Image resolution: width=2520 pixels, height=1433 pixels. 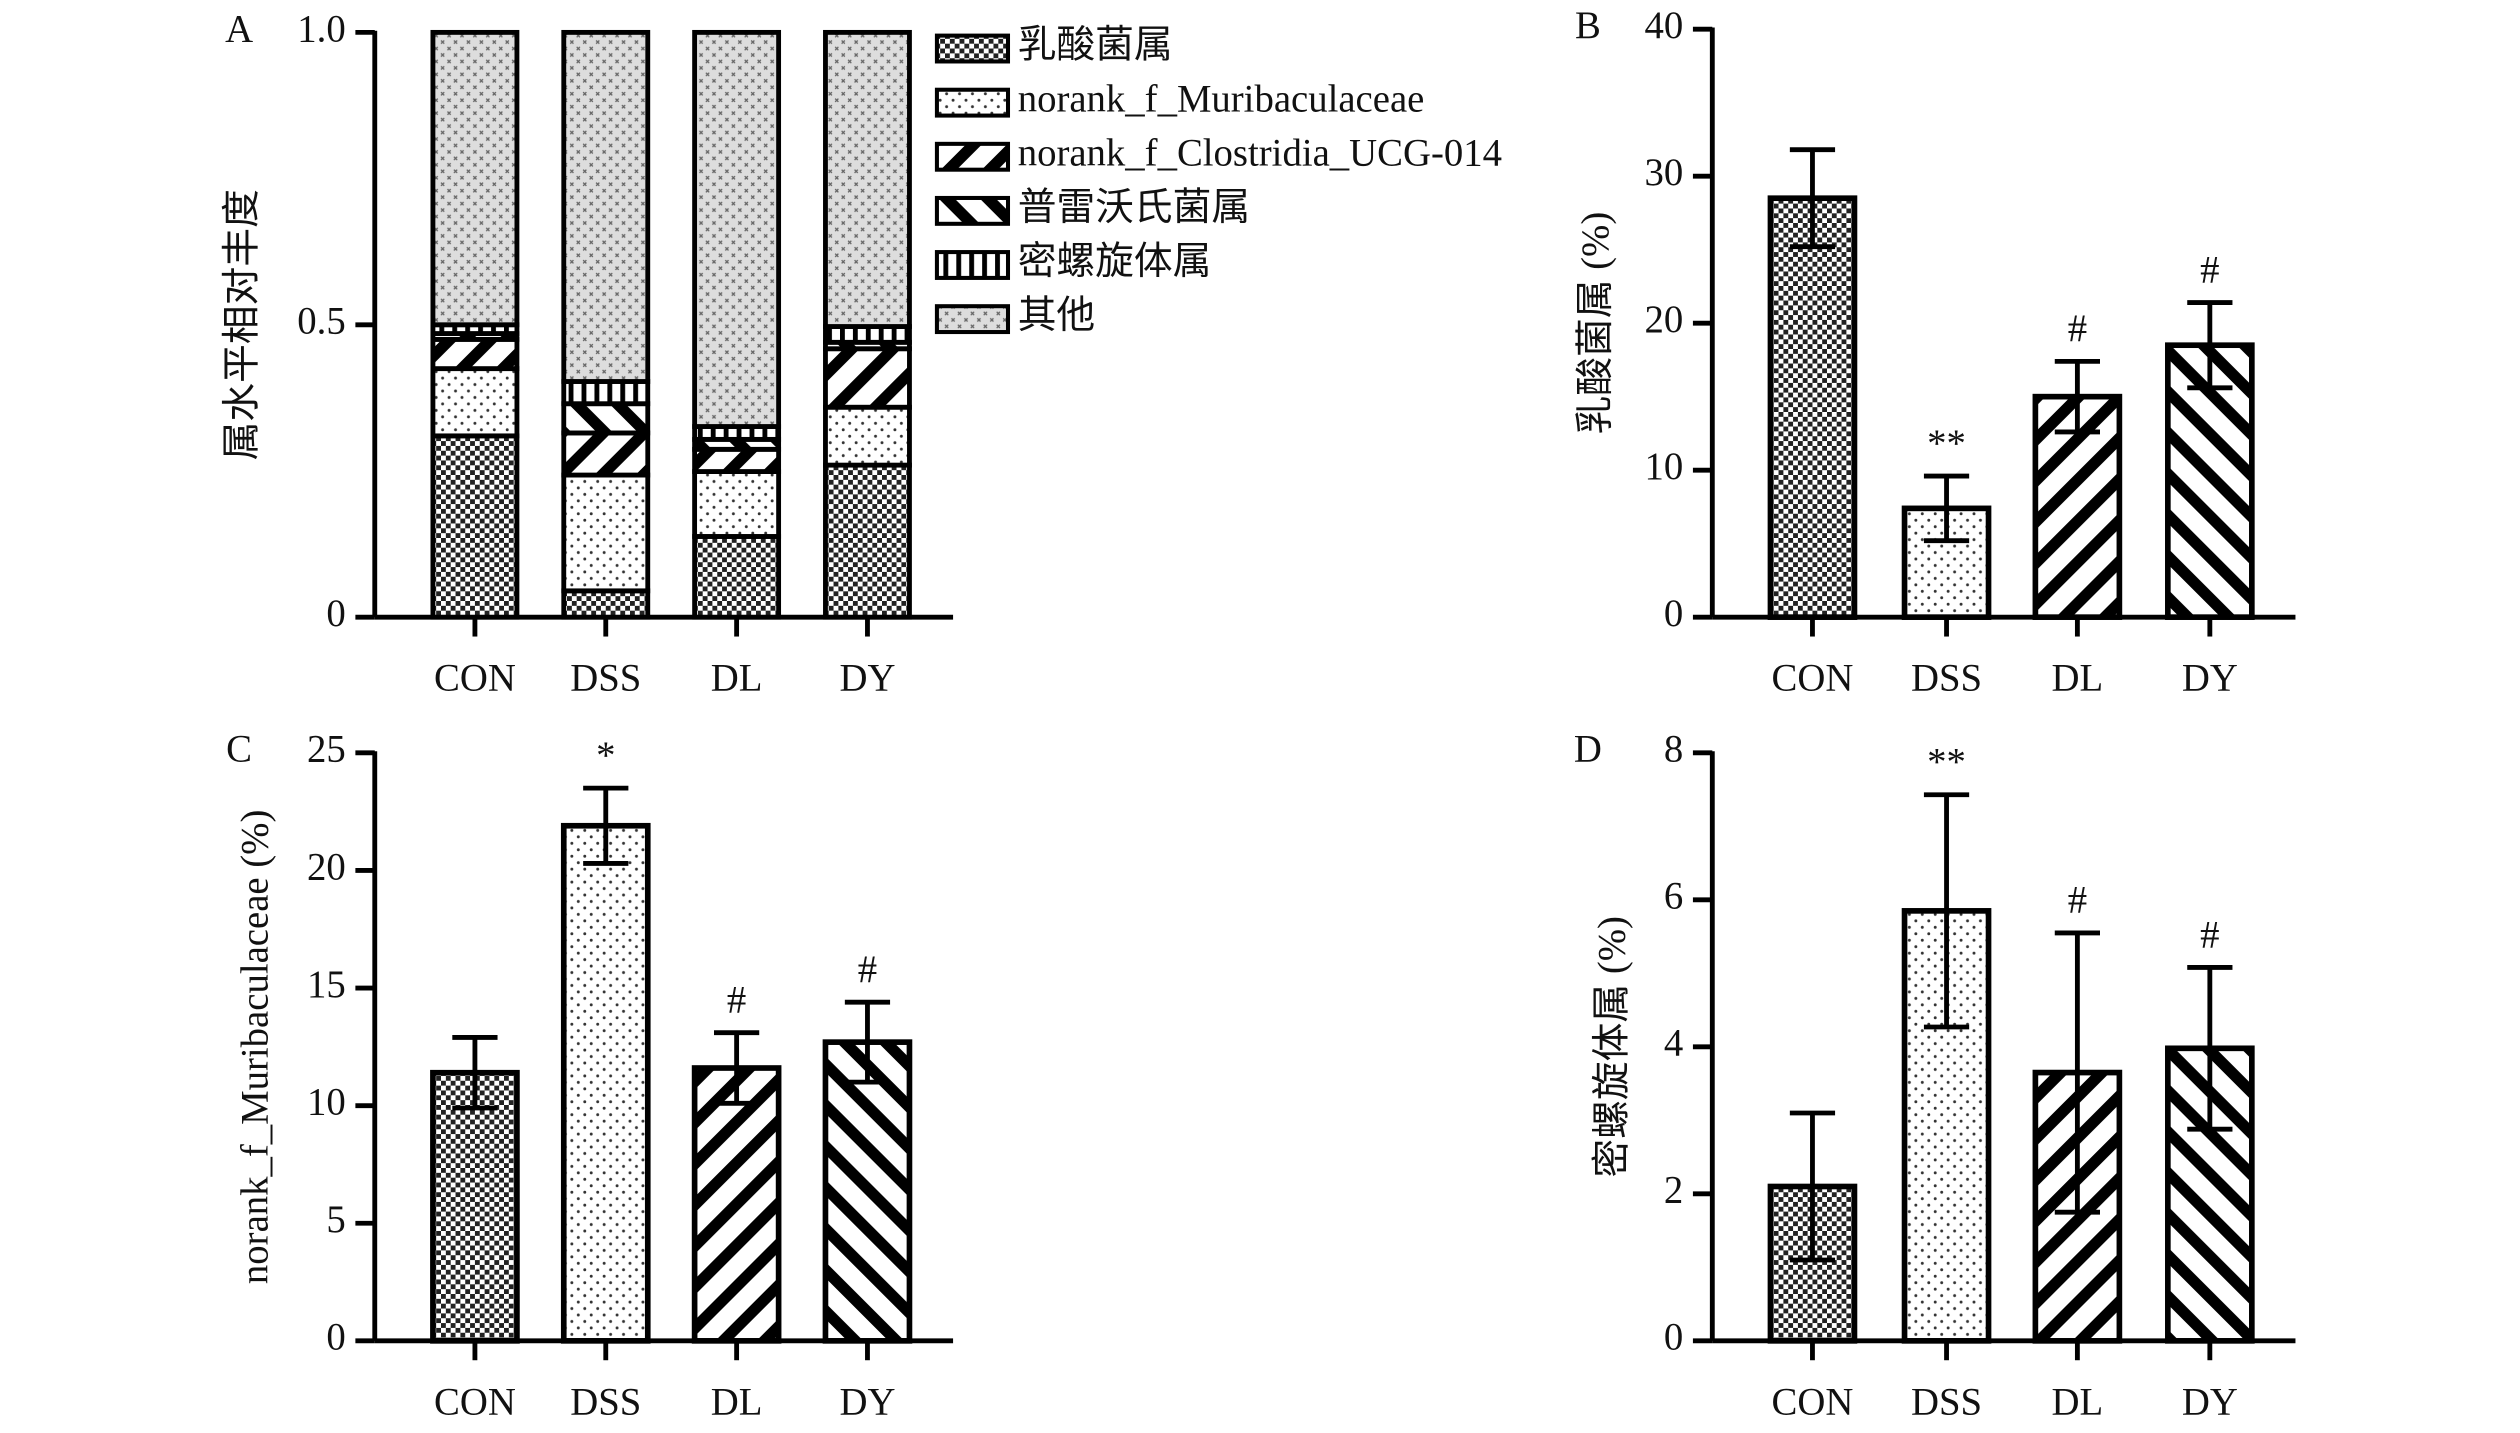 What do you see at coordinates (1673, 896) in the screenshot?
I see `y-tick-label: 6` at bounding box center [1673, 896].